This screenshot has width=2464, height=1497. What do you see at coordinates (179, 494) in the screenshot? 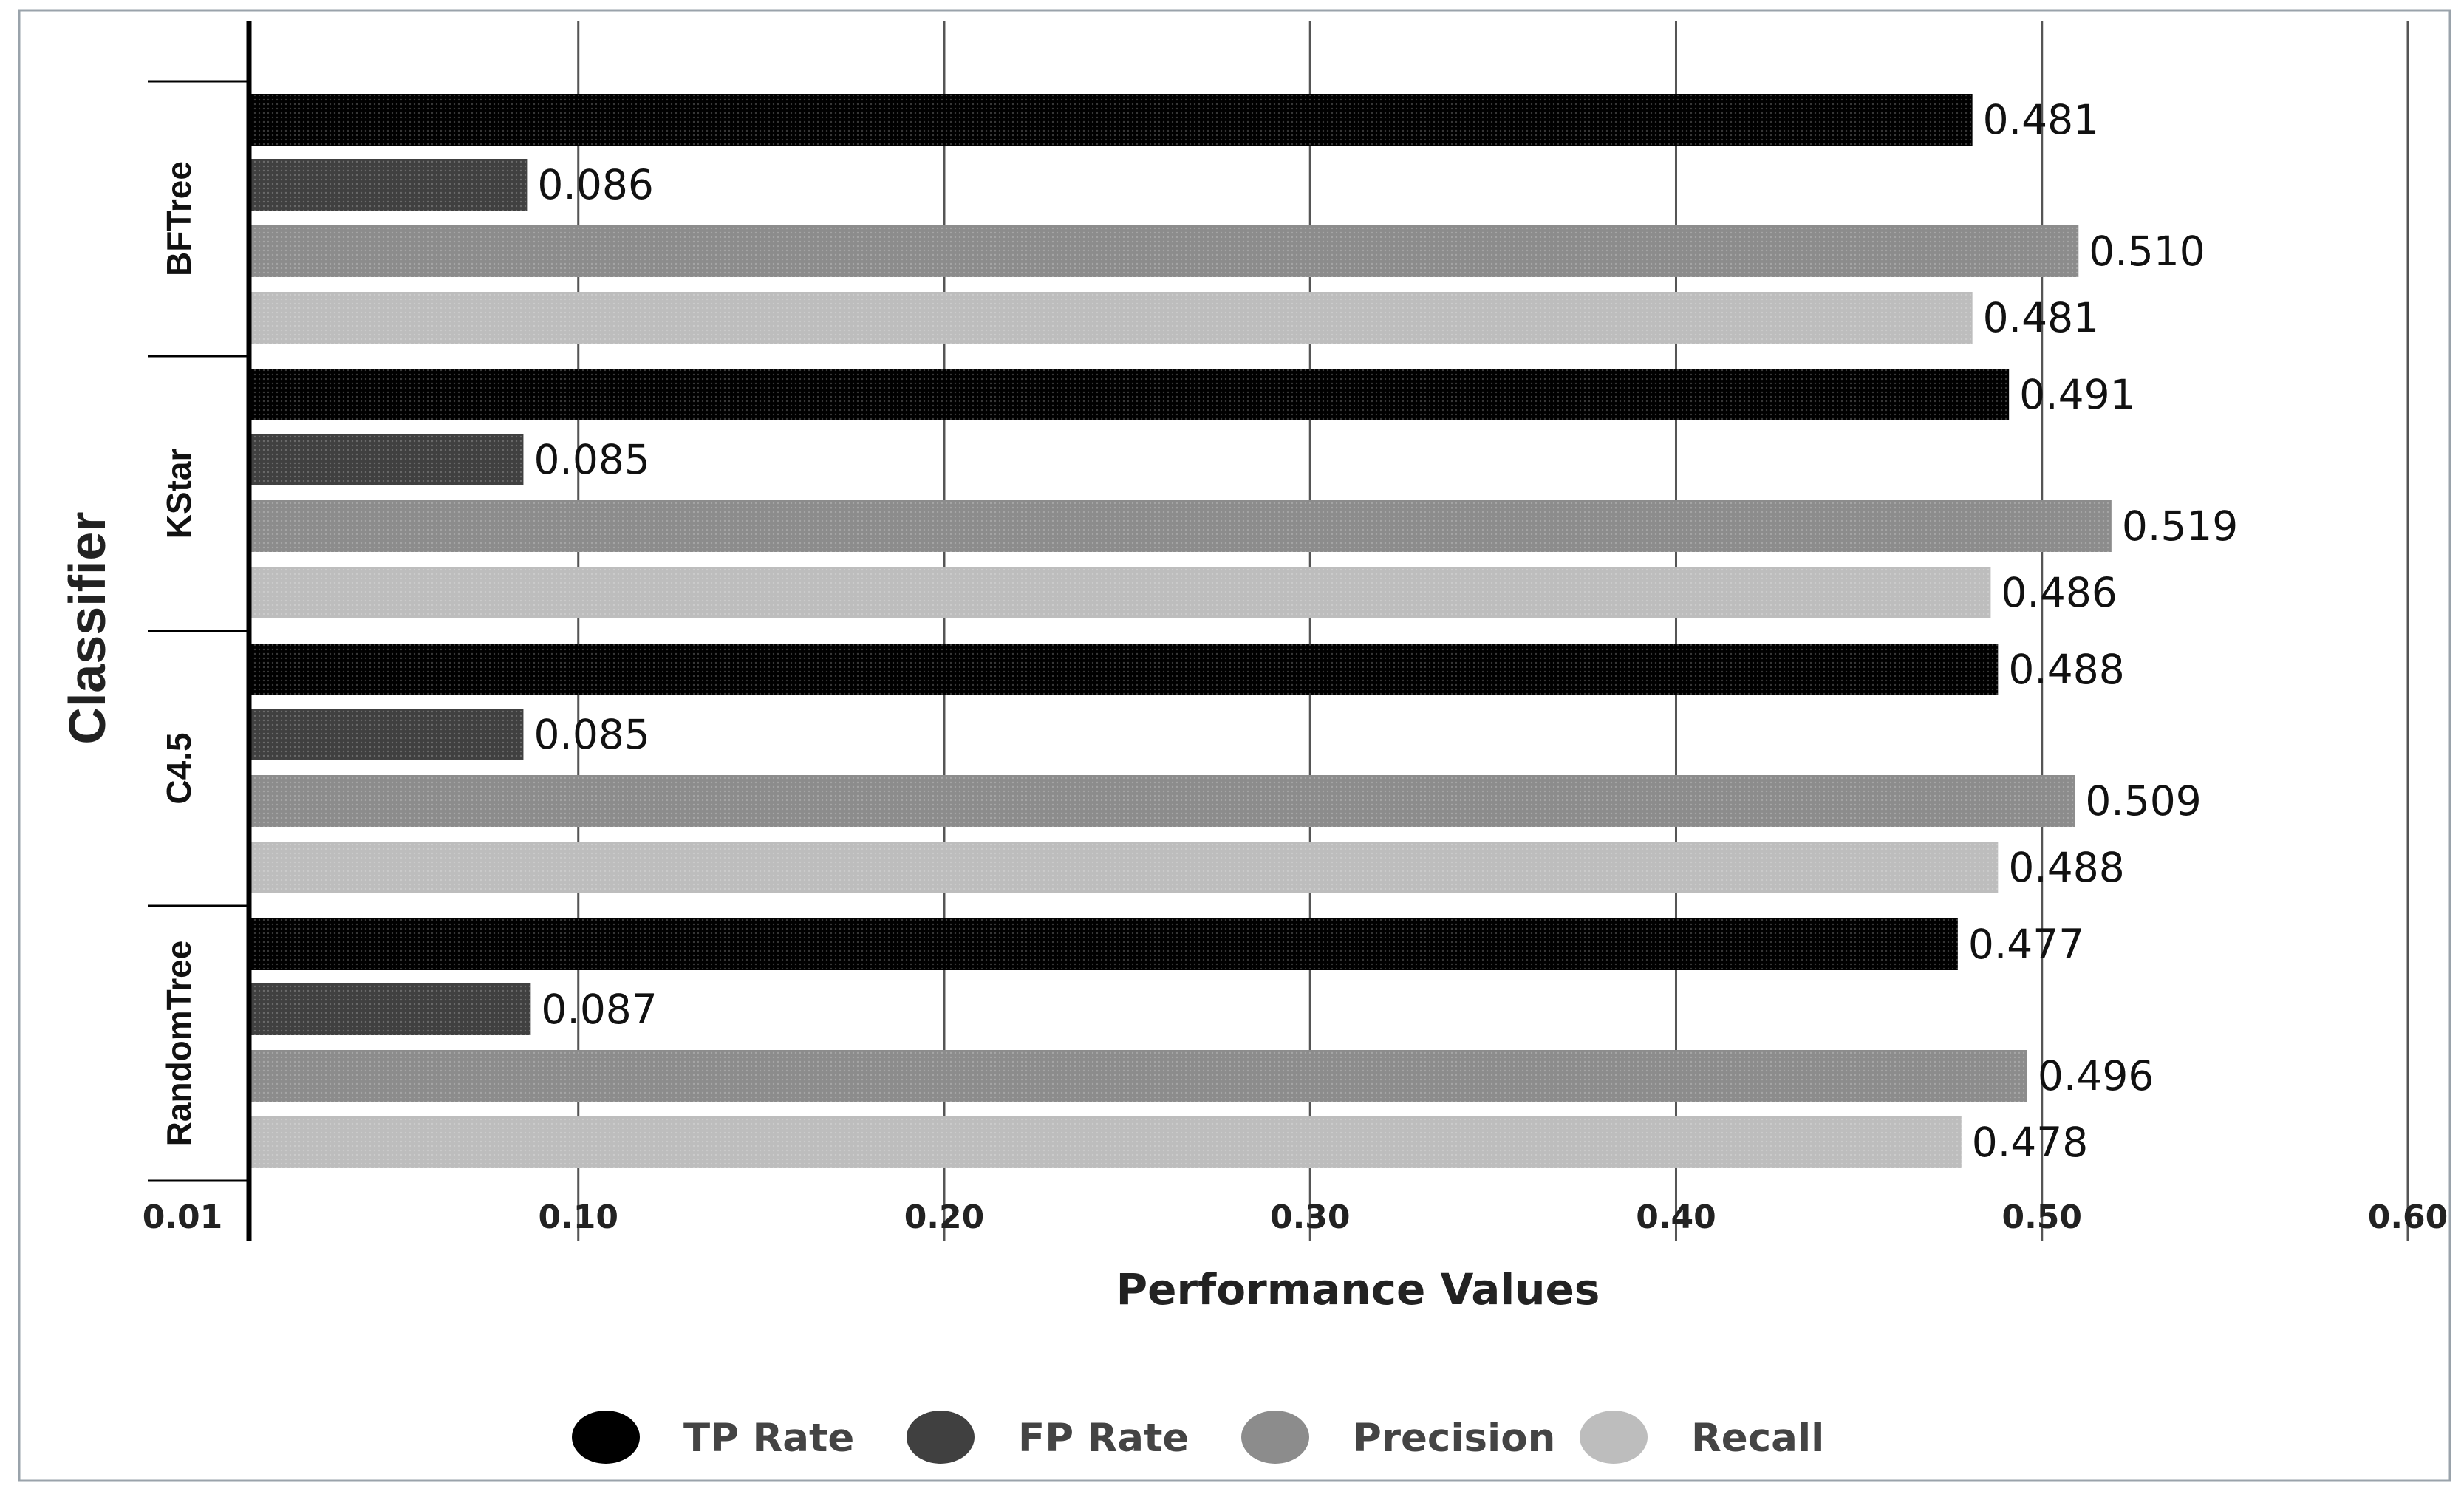
I see `category-label: KStar` at bounding box center [179, 494].